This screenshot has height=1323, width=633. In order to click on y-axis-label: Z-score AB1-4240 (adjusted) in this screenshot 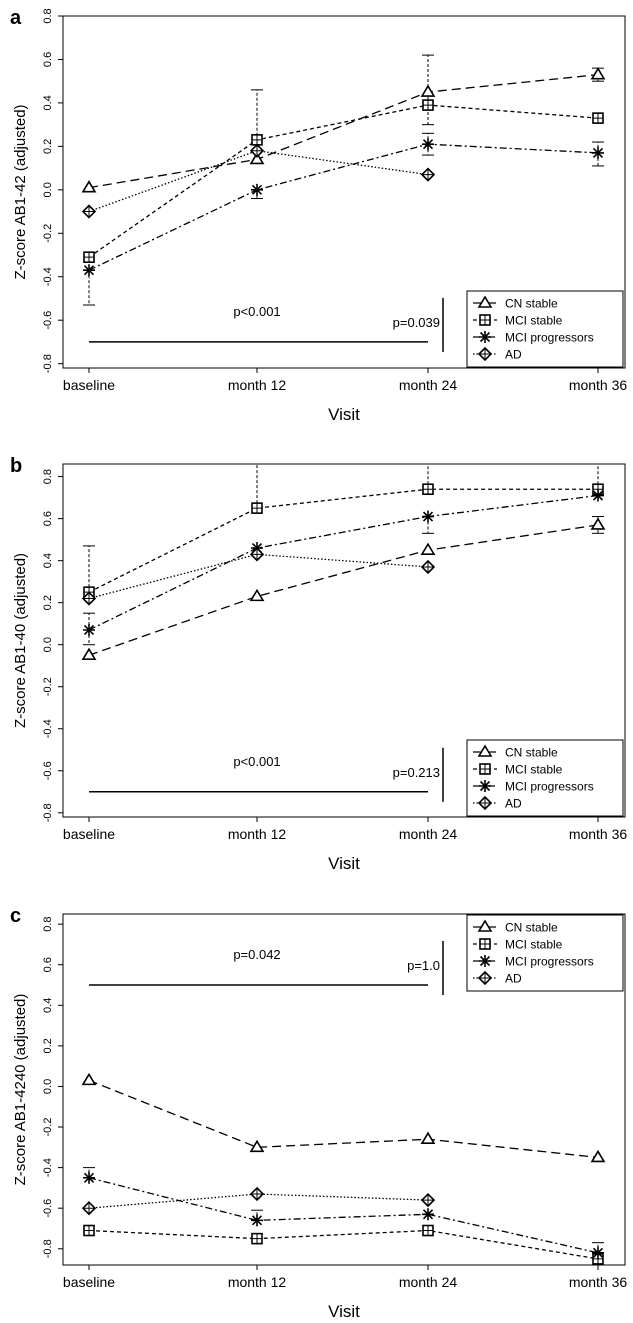, I will do `click(20, 1090)`.